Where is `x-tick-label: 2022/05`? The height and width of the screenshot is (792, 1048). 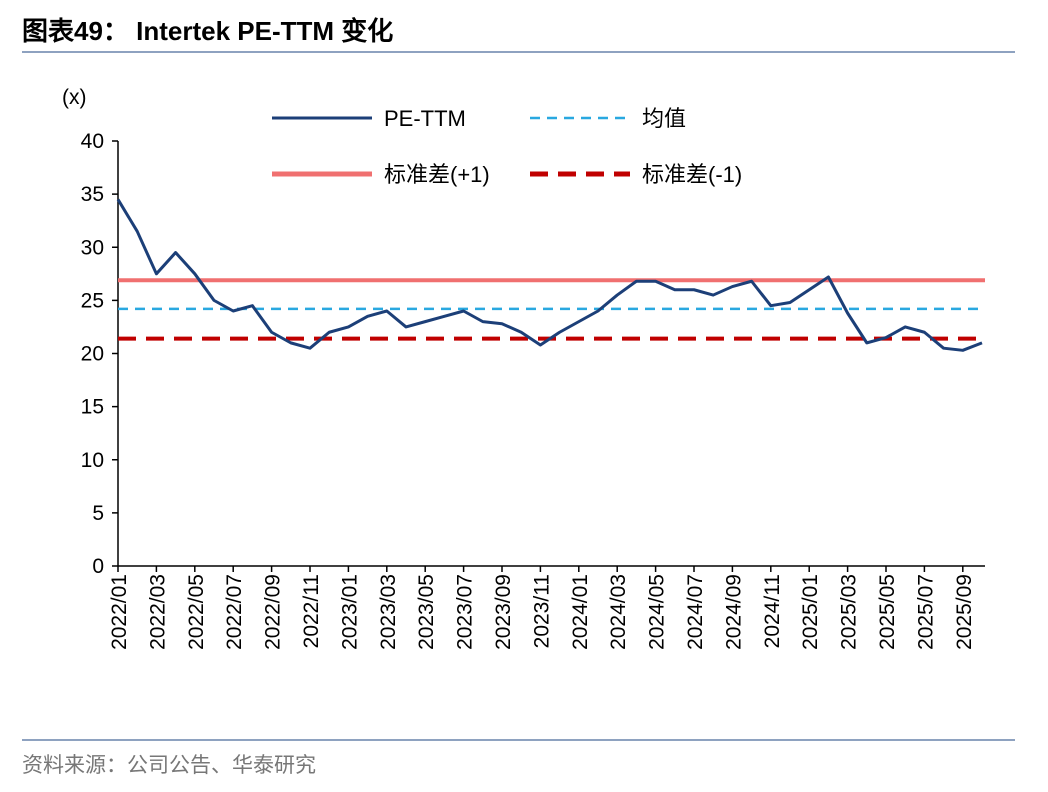
x-tick-label: 2022/05 is located at coordinates (196, 612).